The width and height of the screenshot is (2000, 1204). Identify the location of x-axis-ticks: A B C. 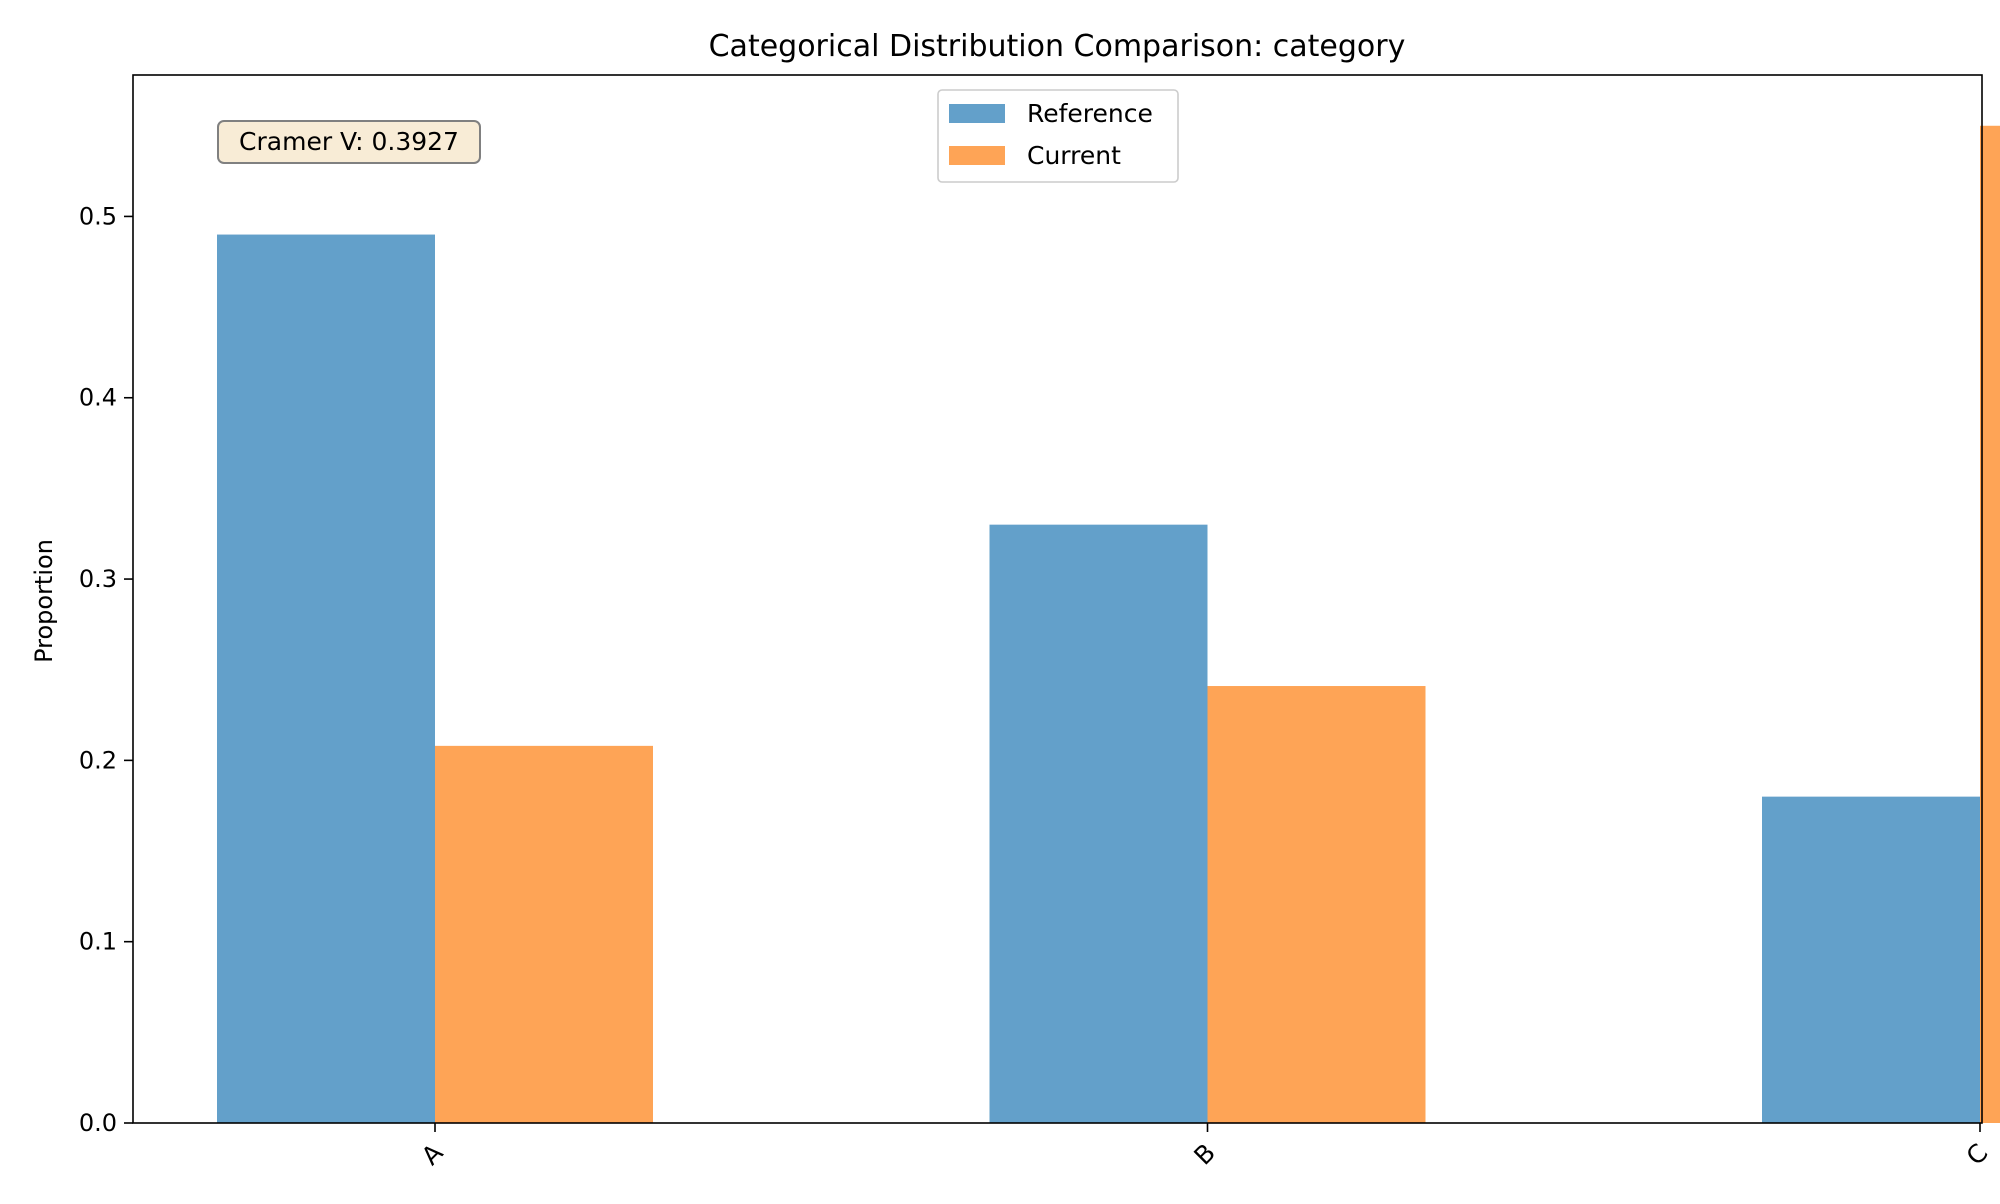
(1205, 1147).